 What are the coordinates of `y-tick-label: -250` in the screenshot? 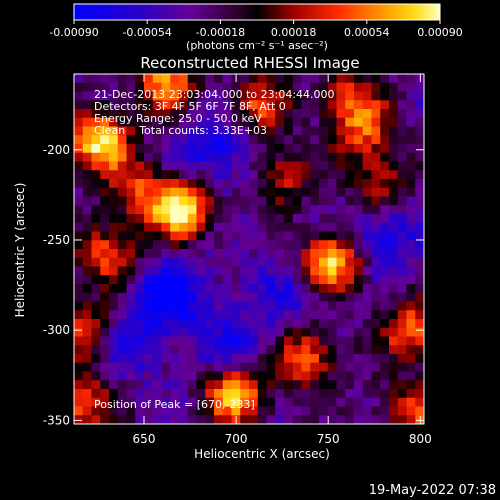 It's located at (56, 240).